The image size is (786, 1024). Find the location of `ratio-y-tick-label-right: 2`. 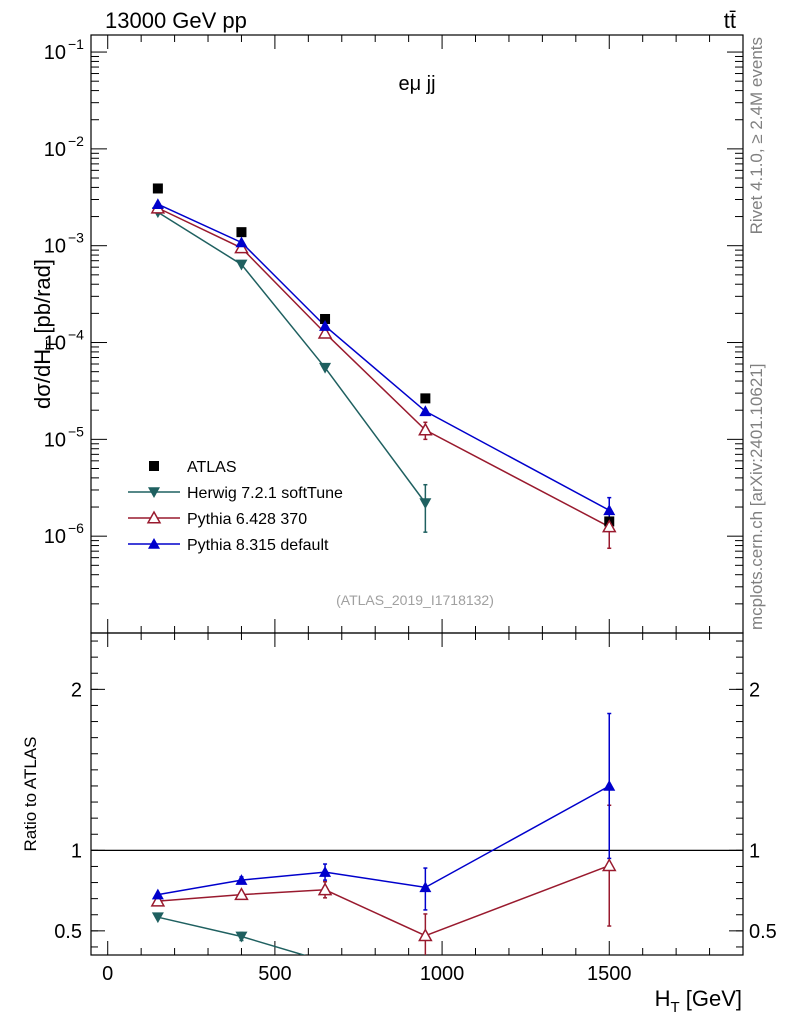

ratio-y-tick-label-right: 2 is located at coordinates (754, 690).